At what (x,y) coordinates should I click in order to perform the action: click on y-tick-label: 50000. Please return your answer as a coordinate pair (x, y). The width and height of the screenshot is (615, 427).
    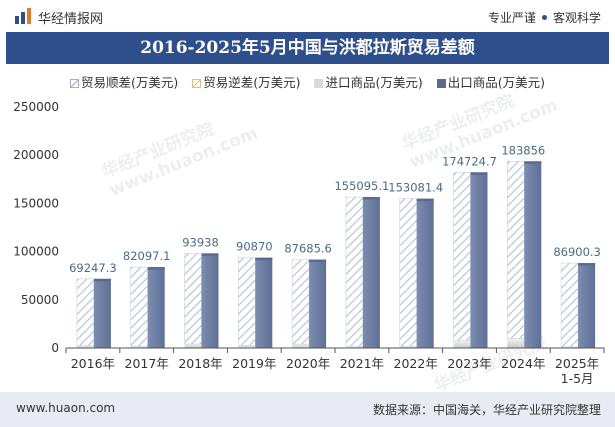
    Looking at the image, I should click on (40, 300).